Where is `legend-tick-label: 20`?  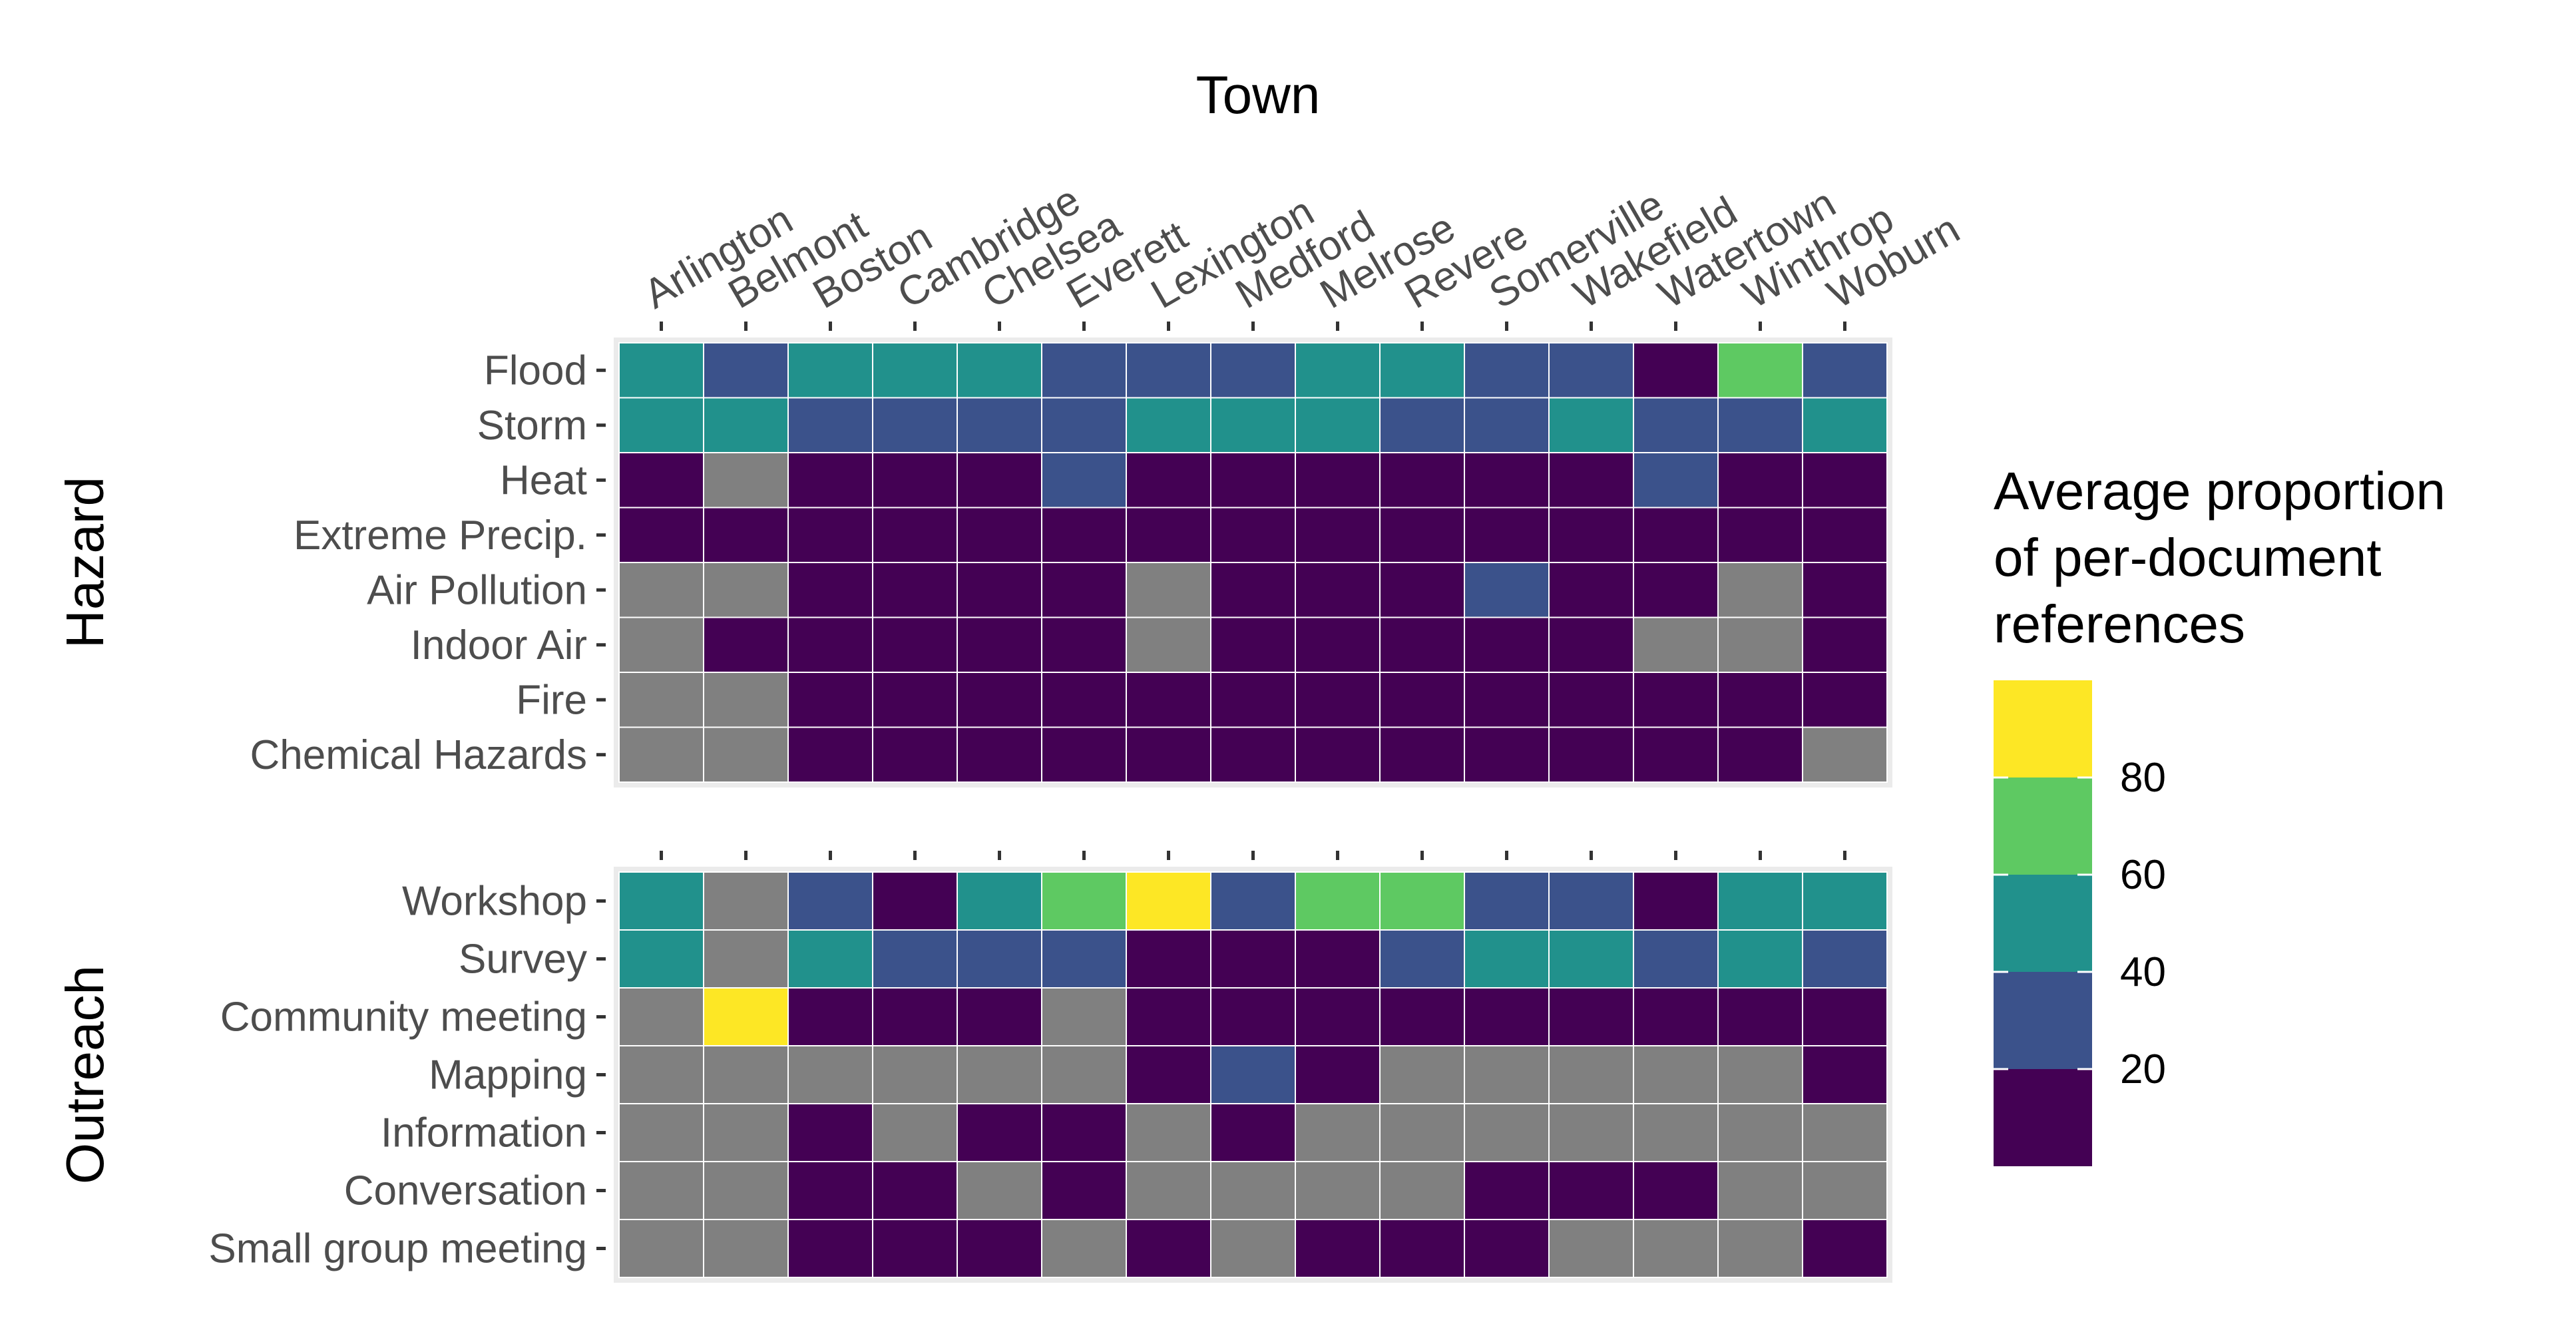 legend-tick-label: 20 is located at coordinates (2143, 1069).